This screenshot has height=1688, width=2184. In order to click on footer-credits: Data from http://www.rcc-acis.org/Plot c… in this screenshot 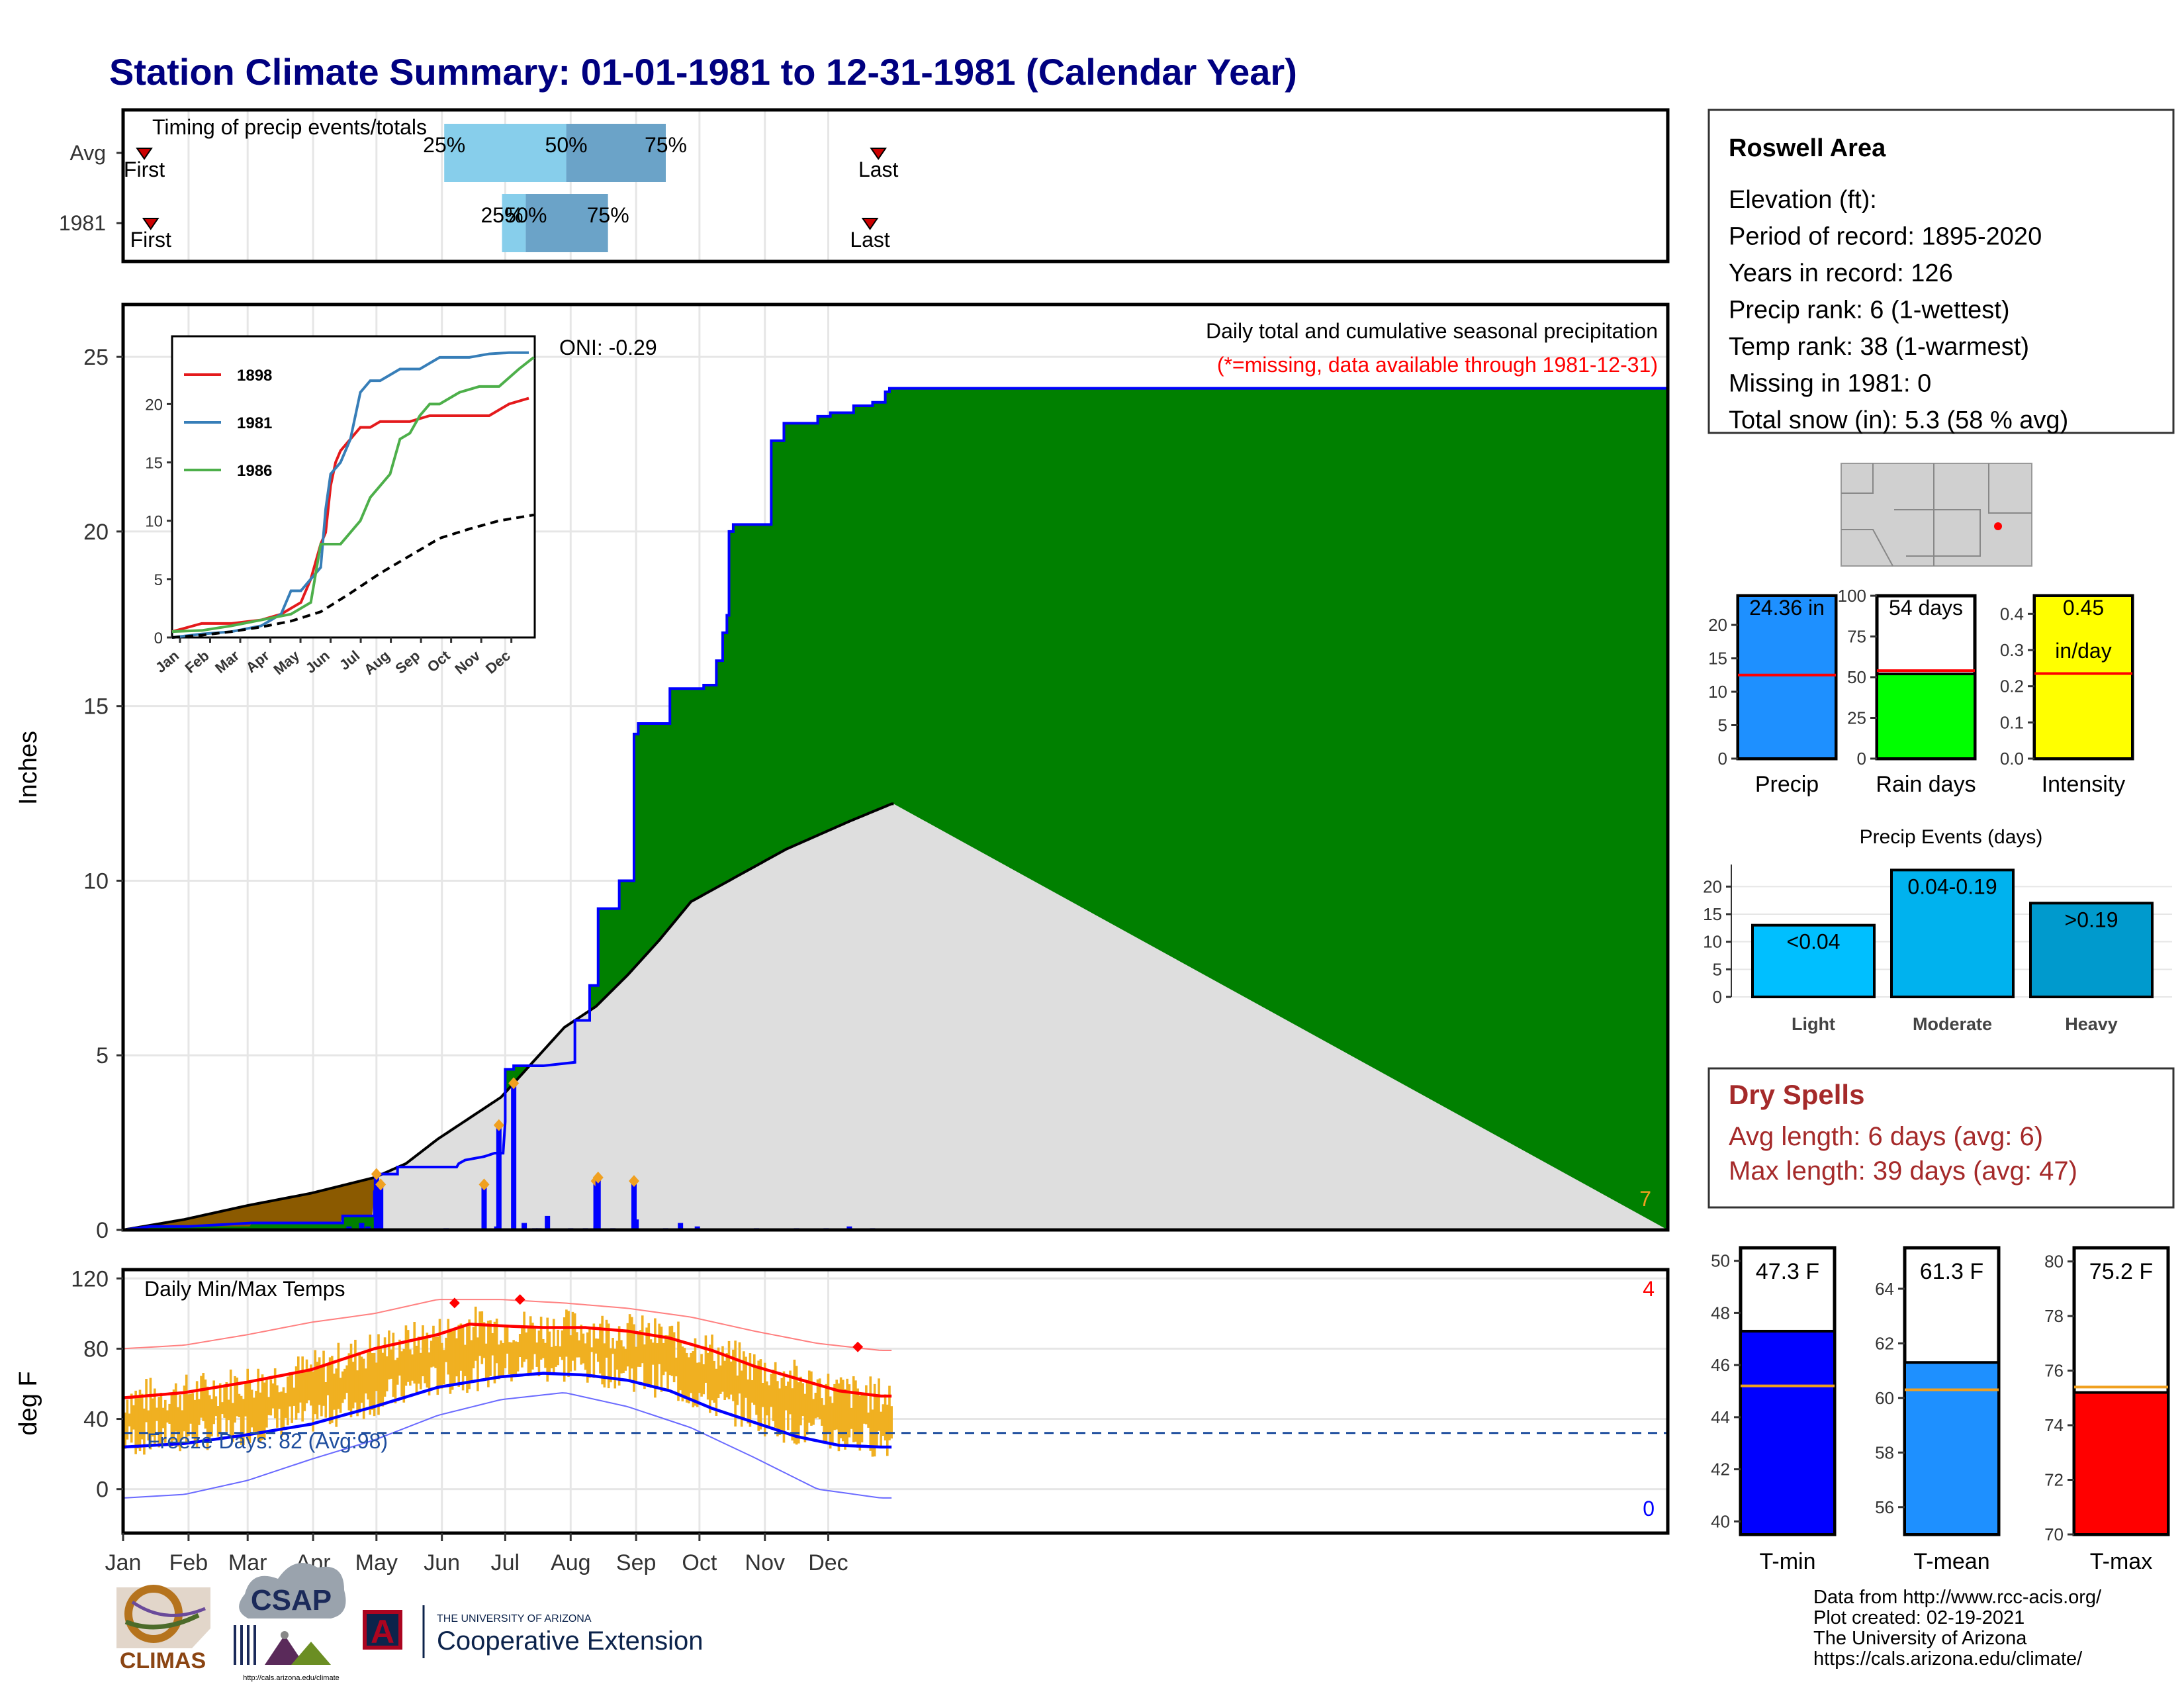, I will do `click(1957, 1628)`.